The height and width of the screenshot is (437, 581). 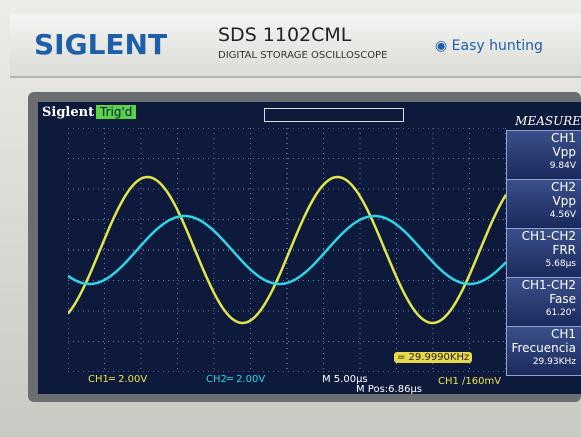 What do you see at coordinates (543, 204) in the screenshot?
I see `measure-item: CH2 Vpp 4.56V` at bounding box center [543, 204].